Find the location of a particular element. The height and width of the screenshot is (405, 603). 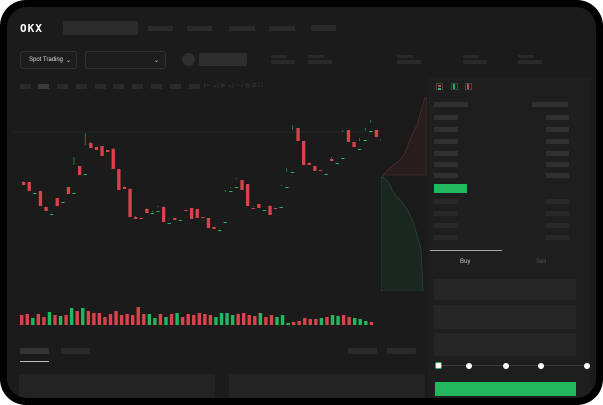

orderbook-both-icon is located at coordinates (439, 86).